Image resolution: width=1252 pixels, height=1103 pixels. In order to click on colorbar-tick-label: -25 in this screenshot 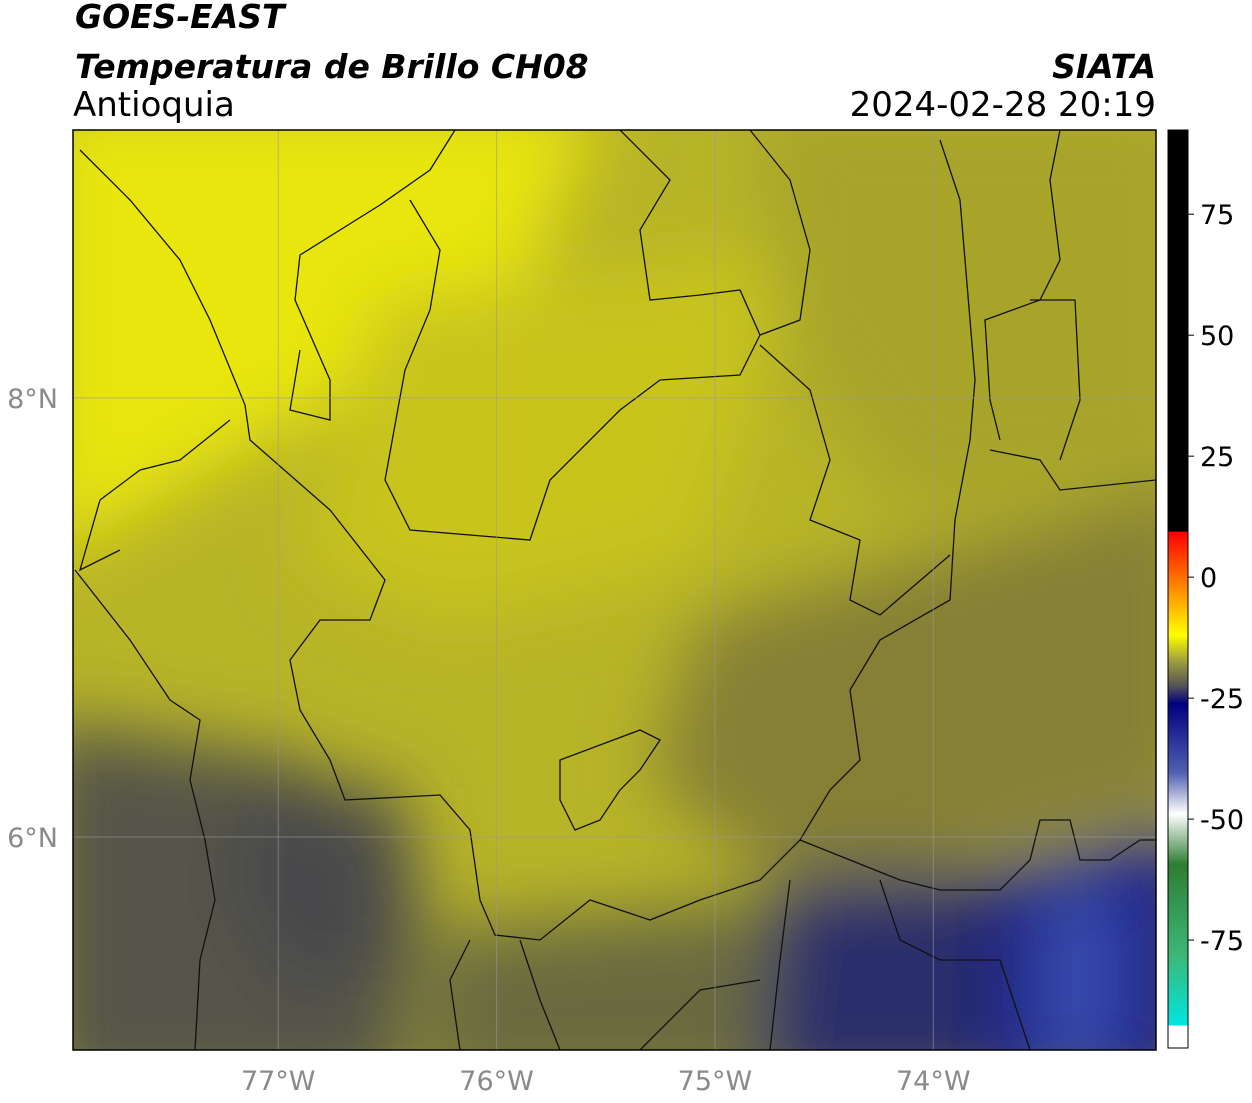, I will do `click(1222, 699)`.